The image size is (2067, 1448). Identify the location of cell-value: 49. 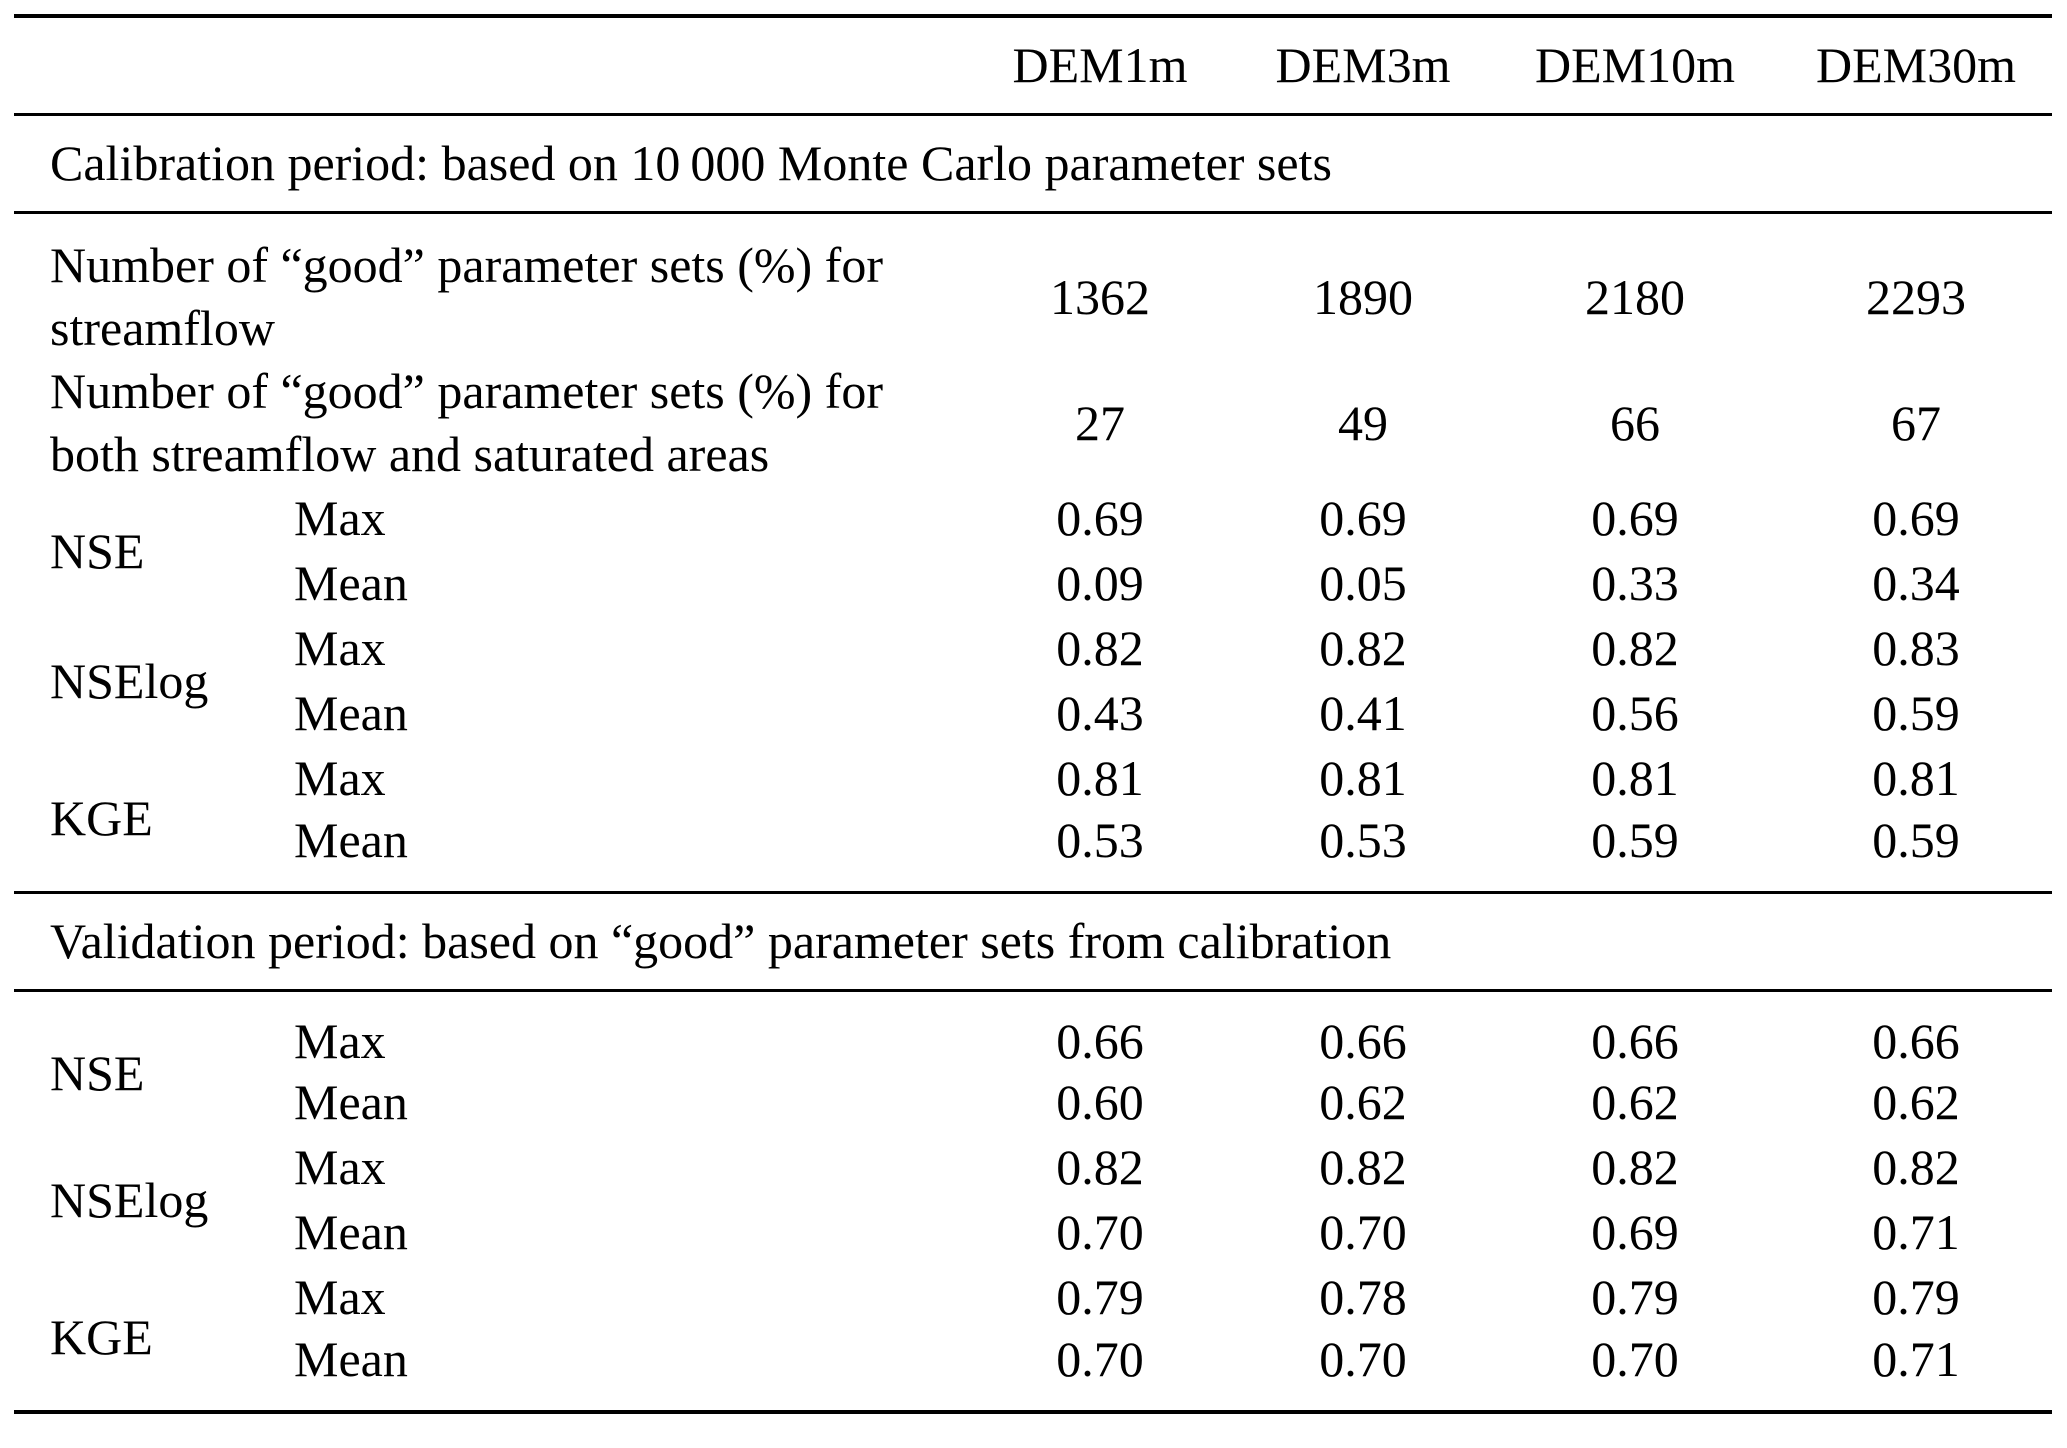
(1363, 422).